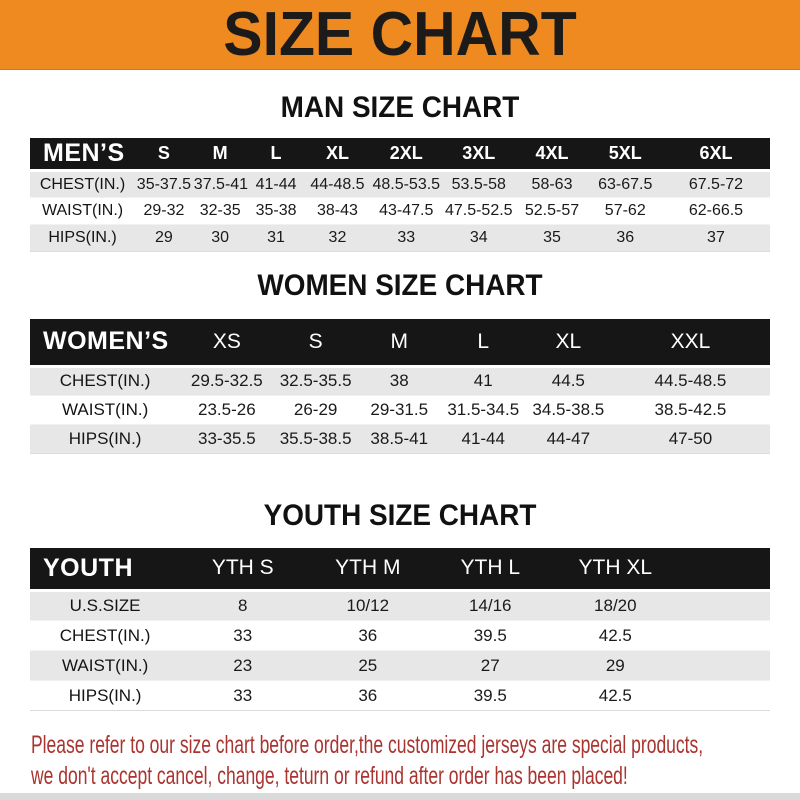 The width and height of the screenshot is (800, 800). I want to click on column-header: 5XL, so click(625, 154).